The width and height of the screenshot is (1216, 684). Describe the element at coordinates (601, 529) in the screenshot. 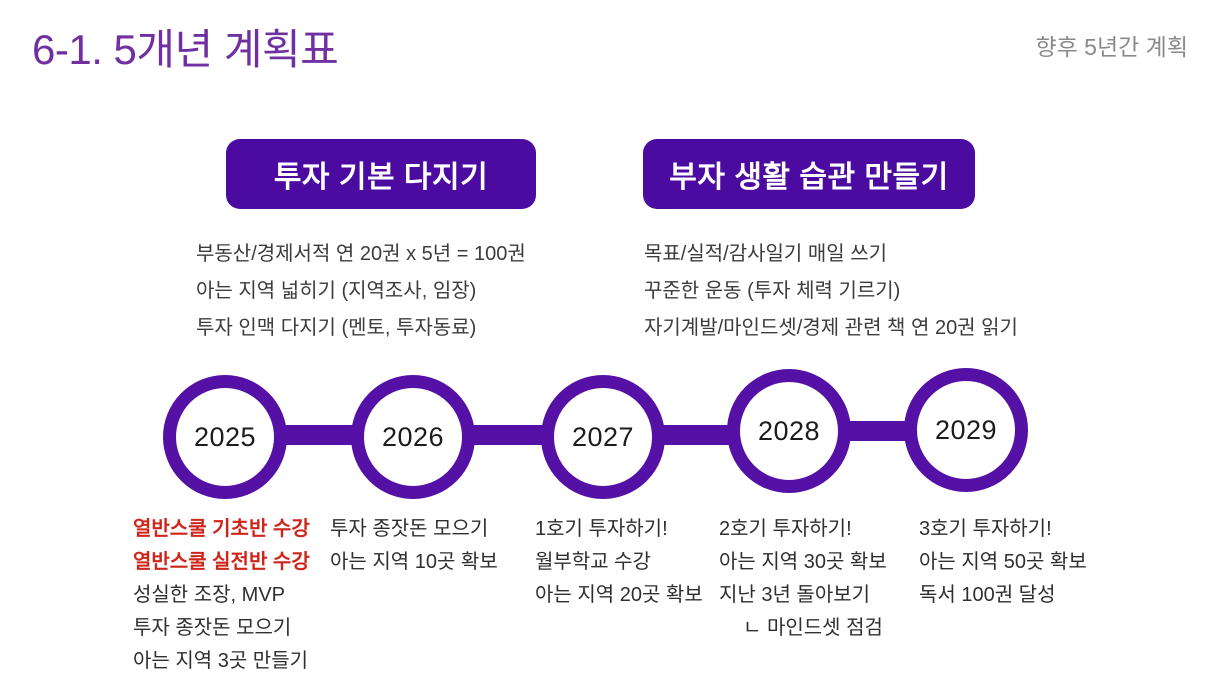

I see `plan-item: 1호기 투자하기!` at that location.